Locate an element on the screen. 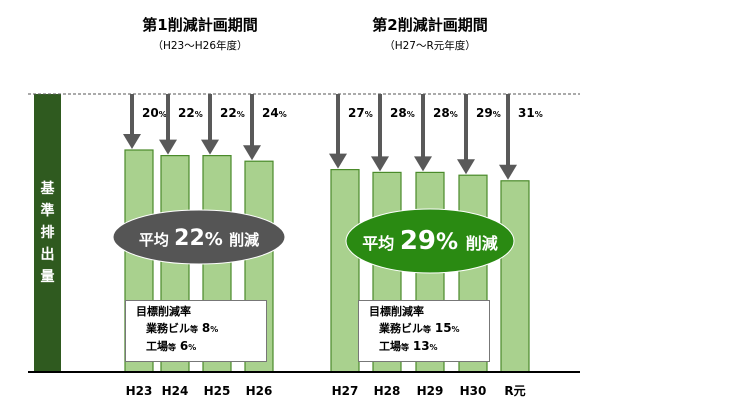 This screenshot has height=414, width=740. x-tick-label: H27 is located at coordinates (345, 391).